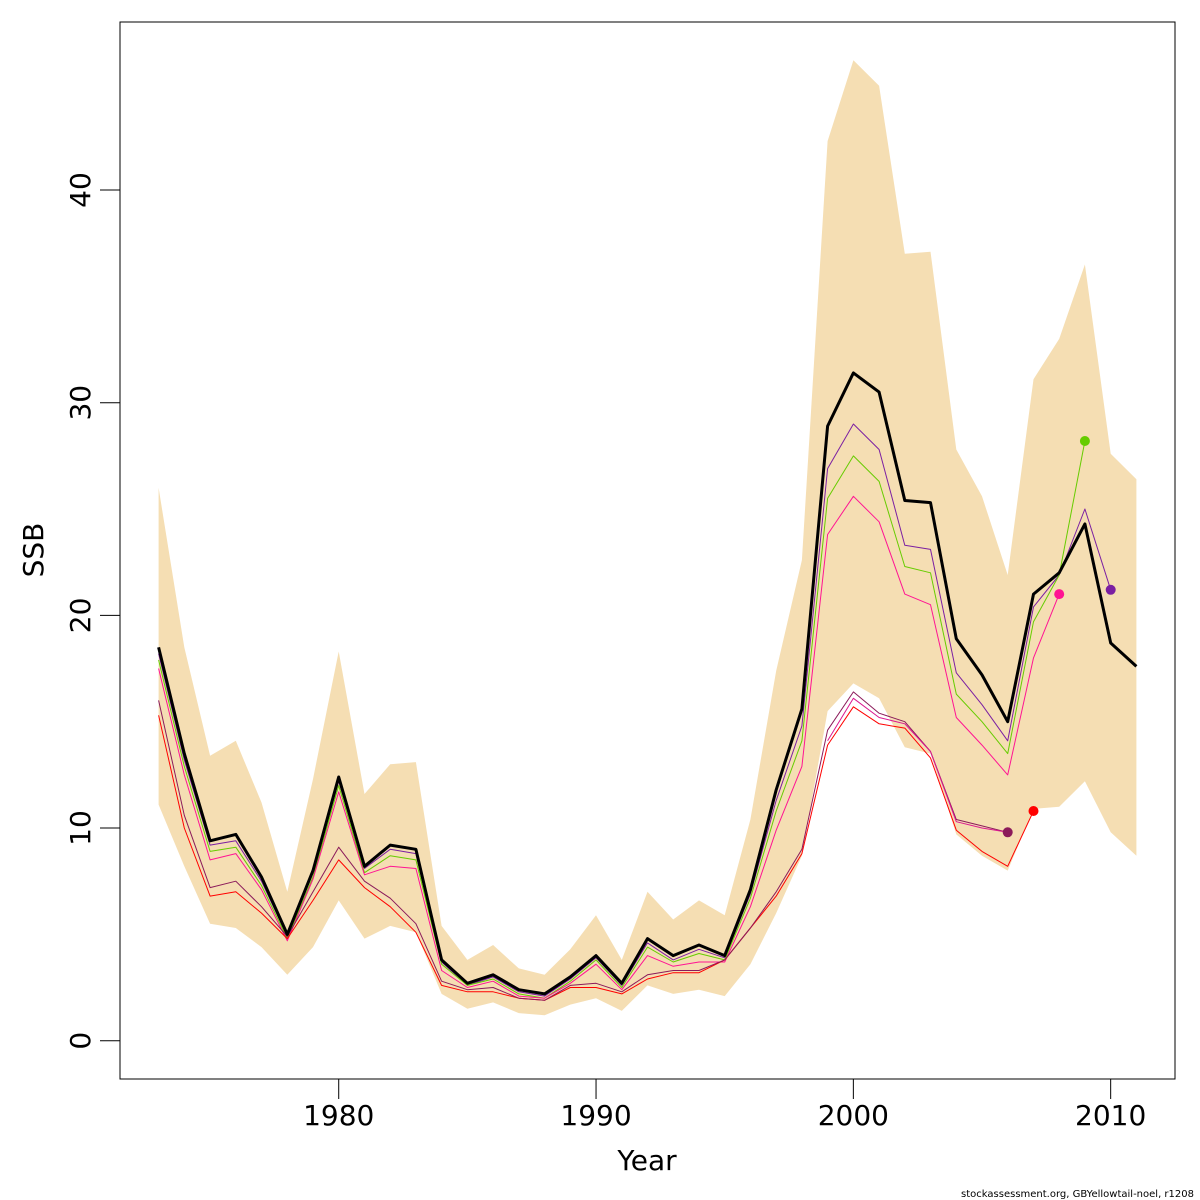  I want to click on x-tick-label: 2000, so click(853, 1115).